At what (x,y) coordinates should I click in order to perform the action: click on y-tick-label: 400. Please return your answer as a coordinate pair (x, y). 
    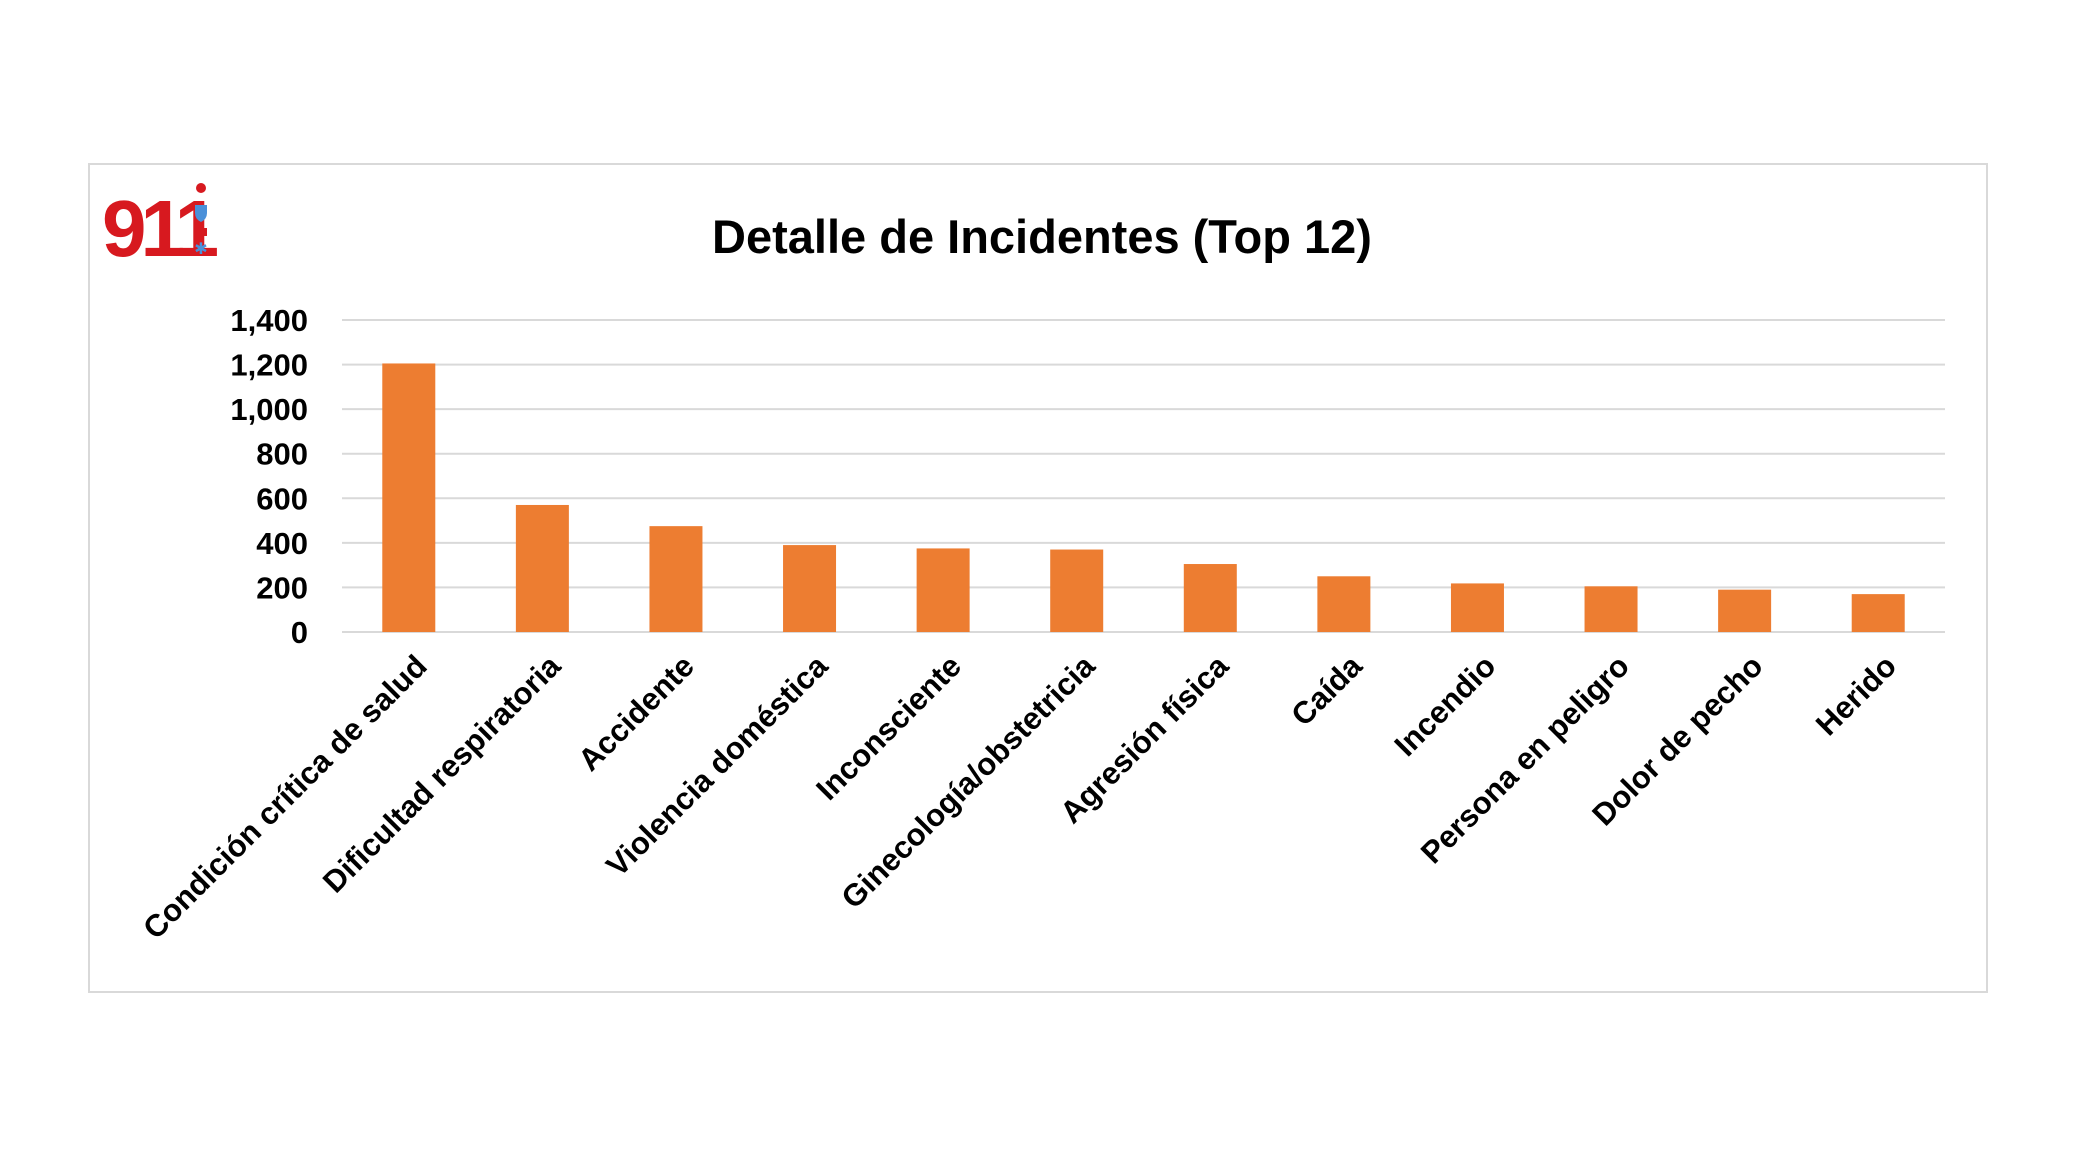
    Looking at the image, I should click on (282, 543).